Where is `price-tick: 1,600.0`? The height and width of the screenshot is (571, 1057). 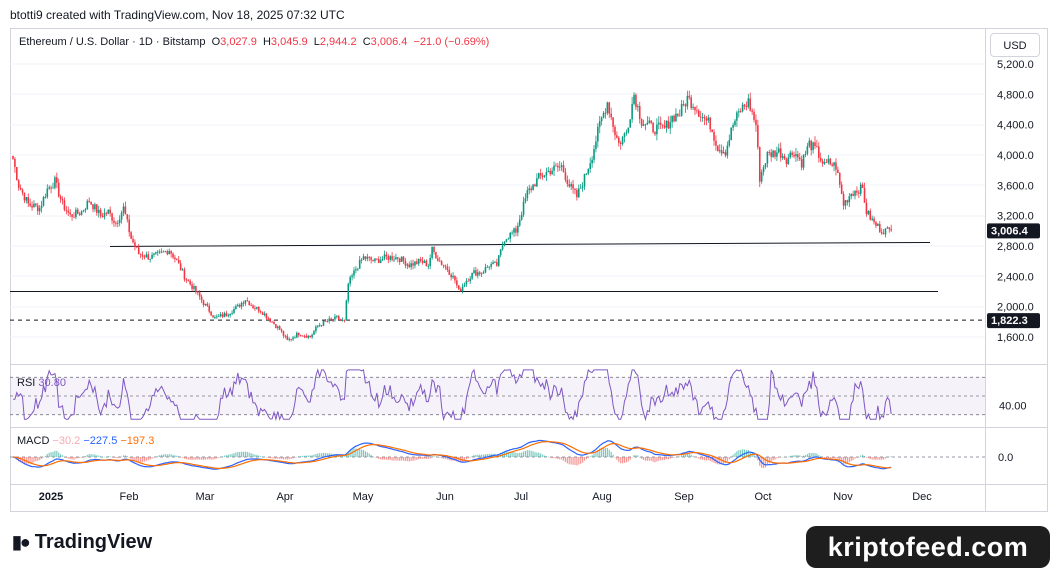
price-tick: 1,600.0 is located at coordinates (1015, 338).